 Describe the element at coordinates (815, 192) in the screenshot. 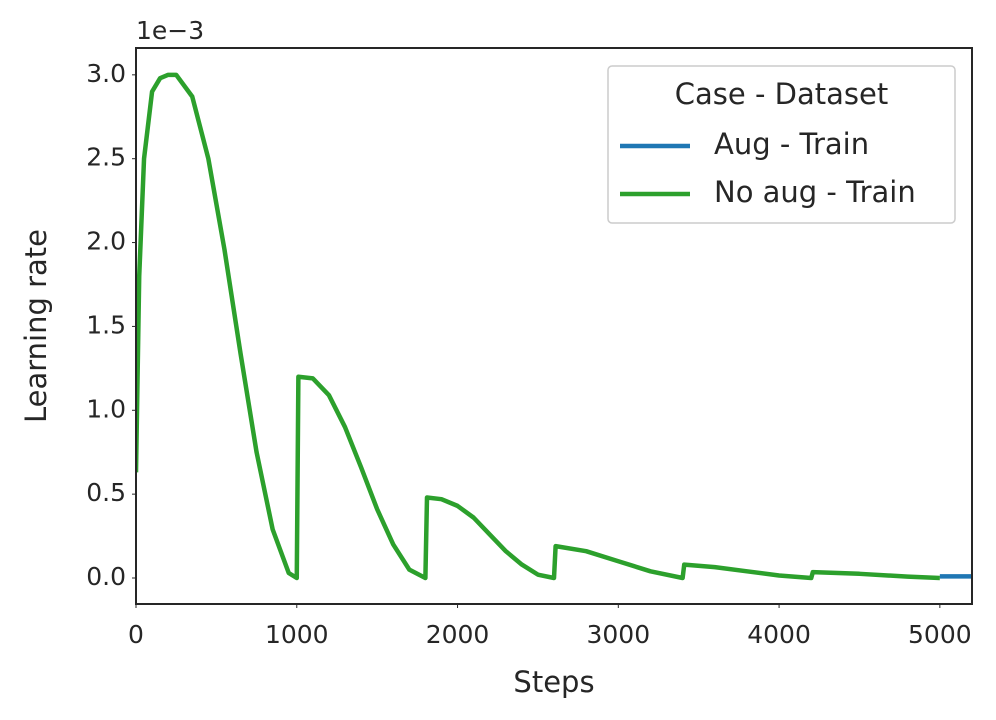

I see `legend-label: No aug - Train` at that location.